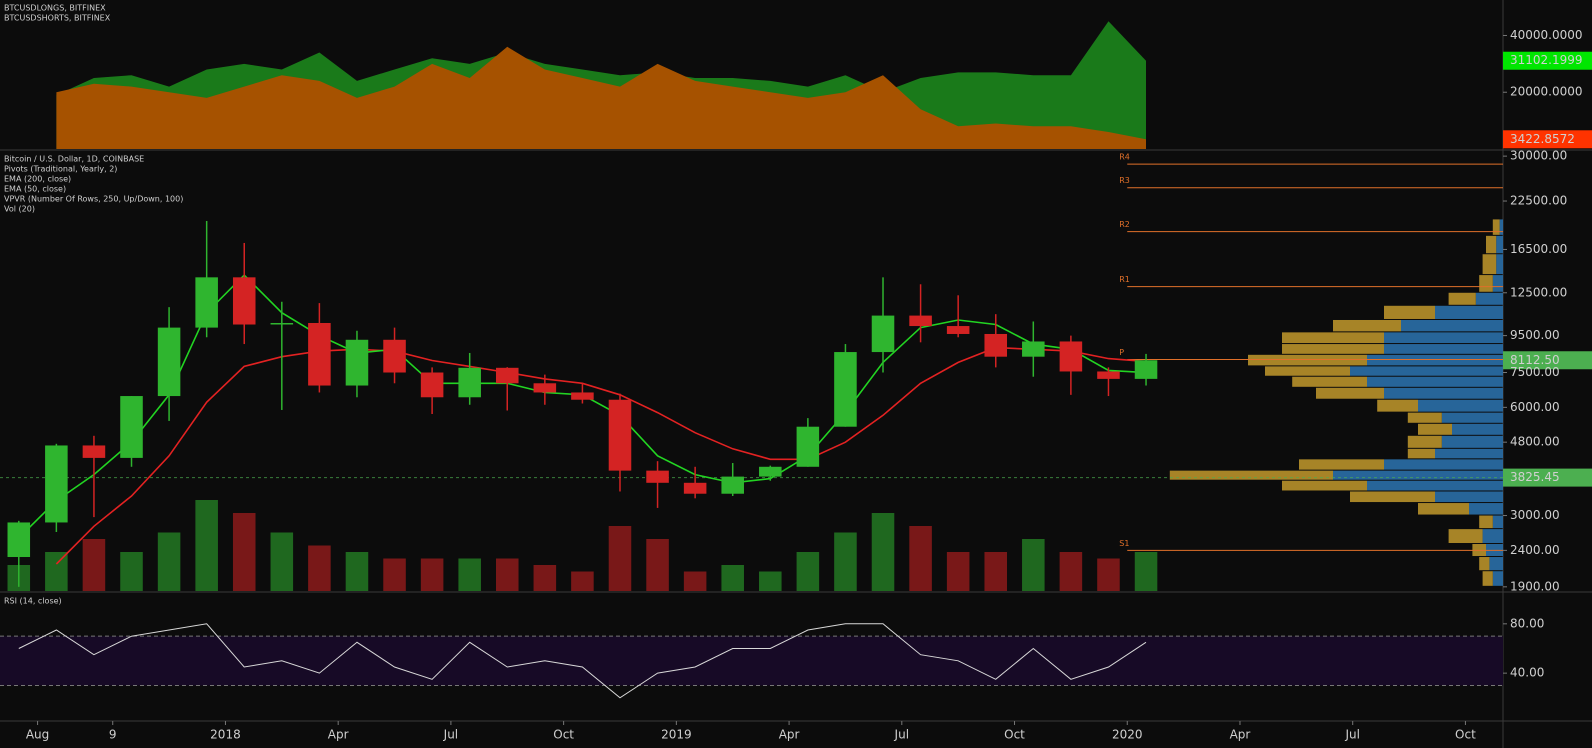 The height and width of the screenshot is (748, 1592). Describe the element at coordinates (1124, 279) in the screenshot. I see `pivot-label: R1` at that location.